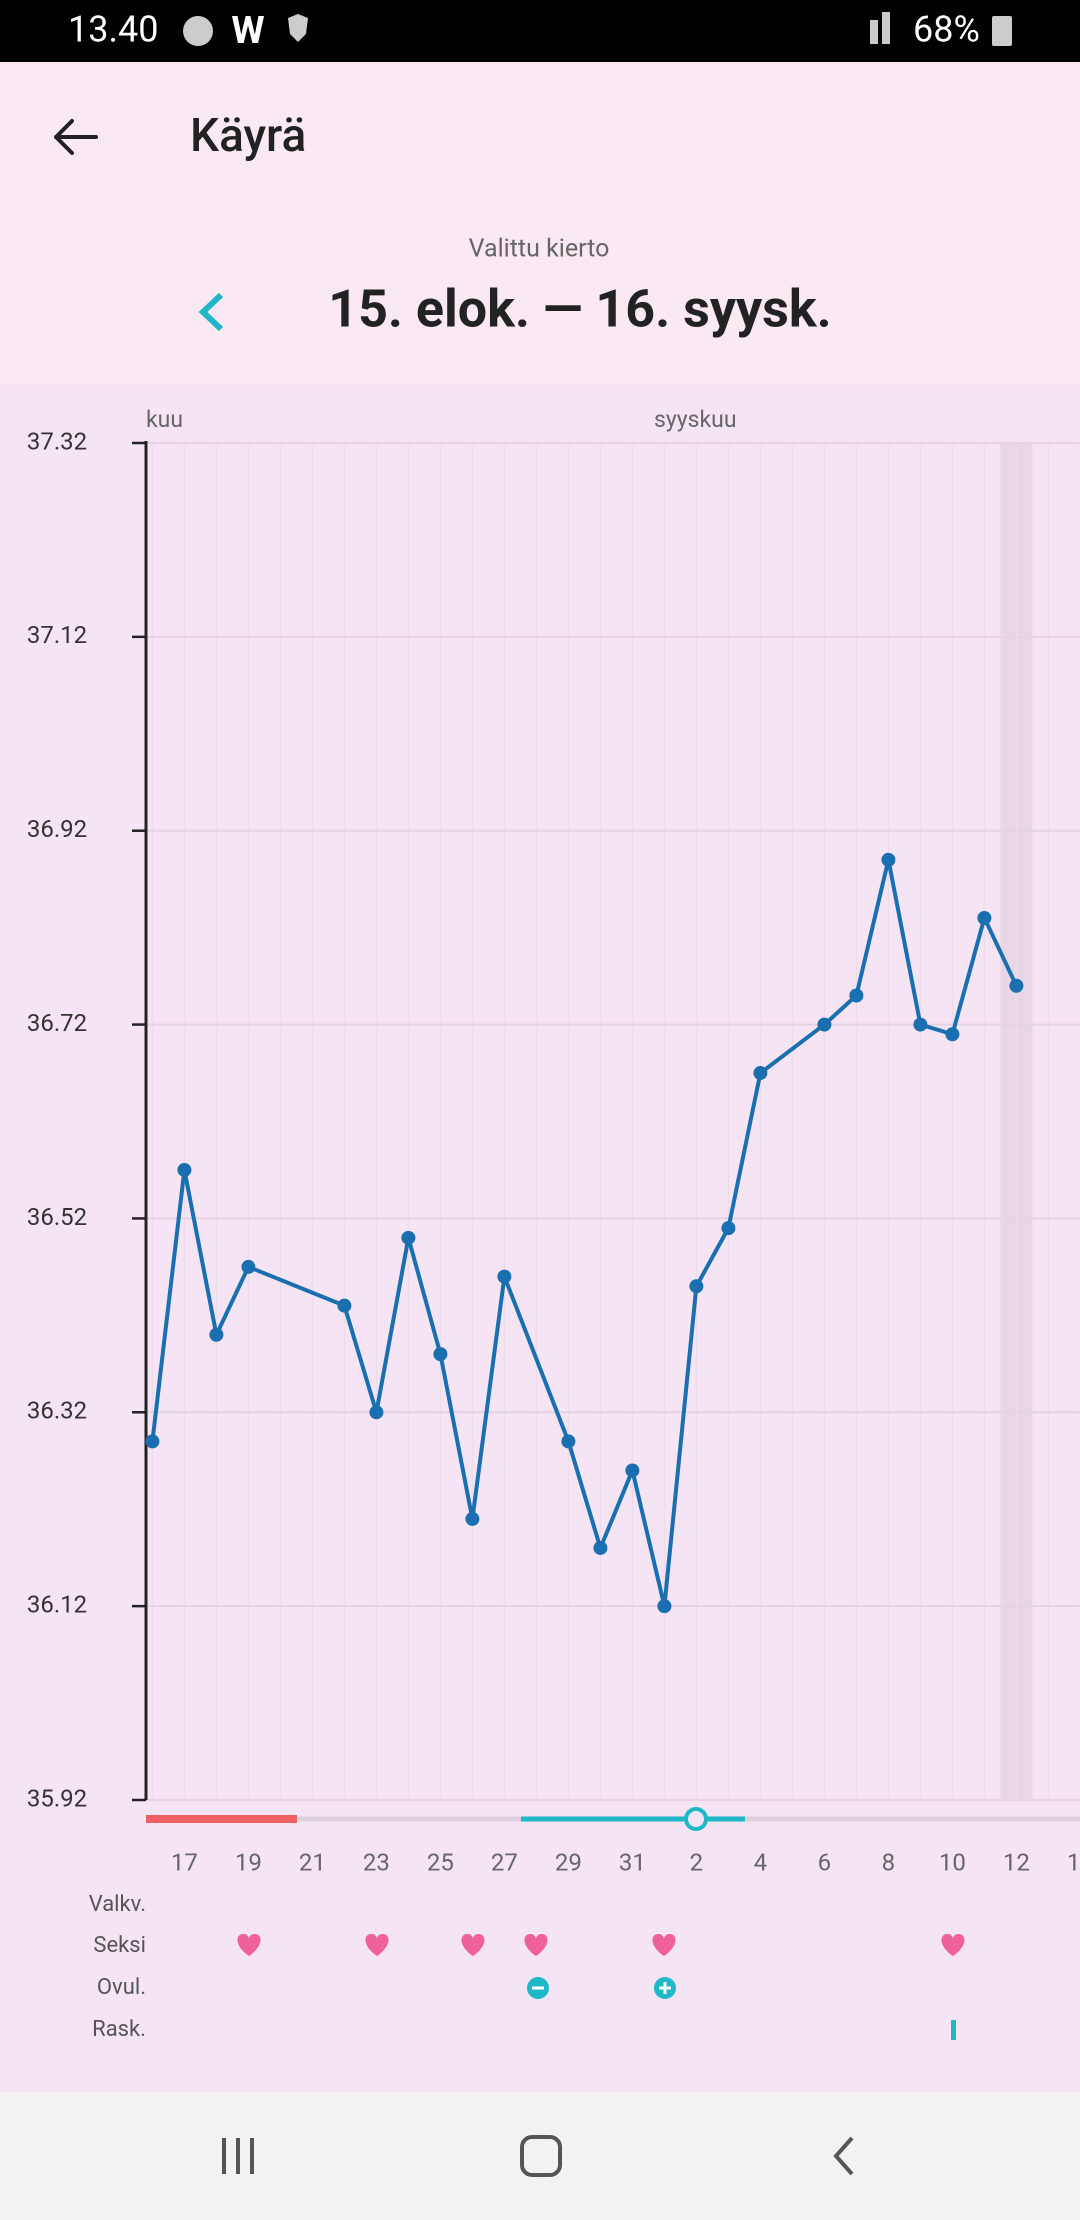  I want to click on month-label: syyskuu, so click(695, 419).